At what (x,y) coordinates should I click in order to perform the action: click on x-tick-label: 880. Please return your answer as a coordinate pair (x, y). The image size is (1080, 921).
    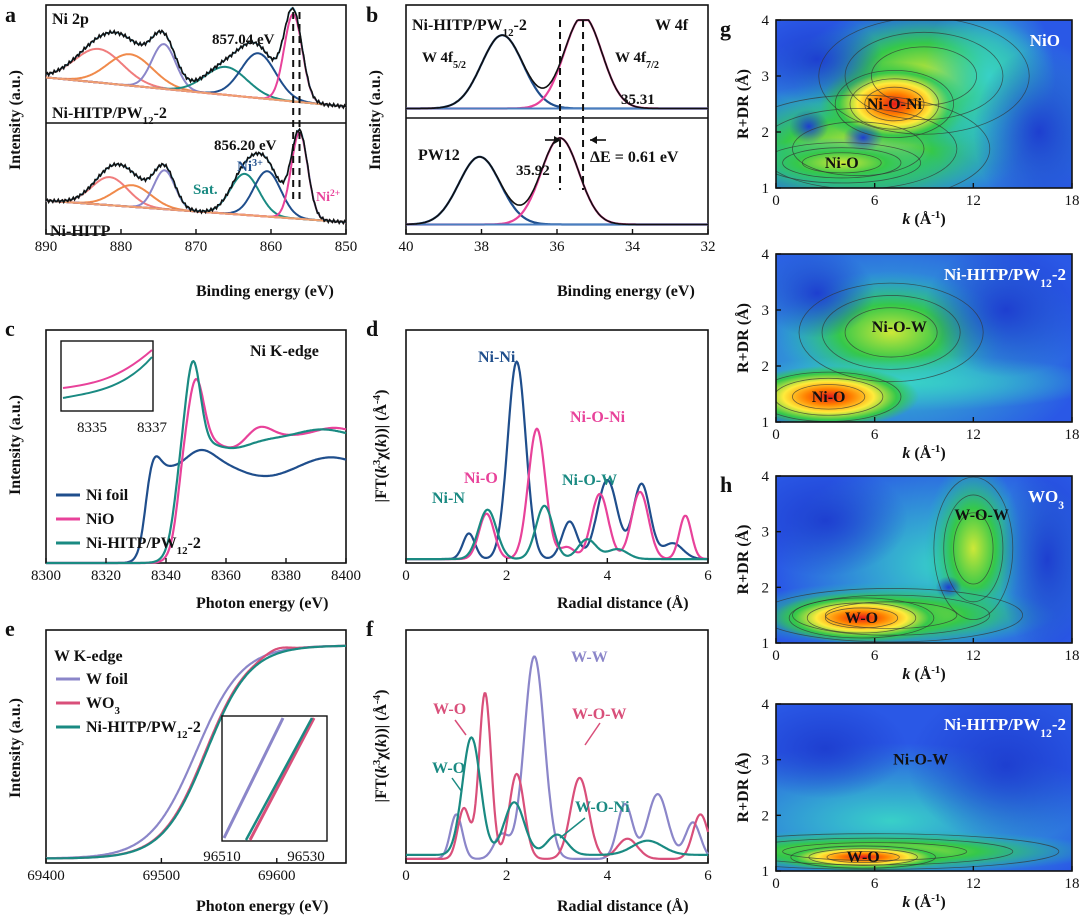
    Looking at the image, I should click on (121, 247).